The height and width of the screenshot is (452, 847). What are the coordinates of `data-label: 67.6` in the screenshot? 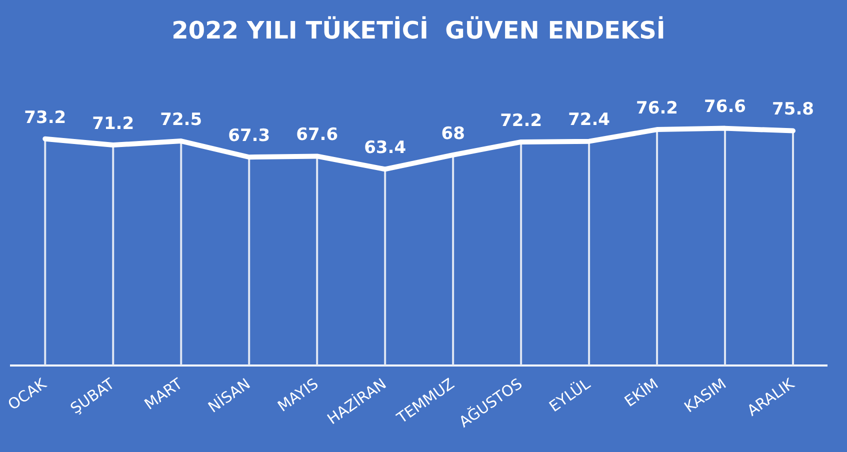 It's located at (317, 135).